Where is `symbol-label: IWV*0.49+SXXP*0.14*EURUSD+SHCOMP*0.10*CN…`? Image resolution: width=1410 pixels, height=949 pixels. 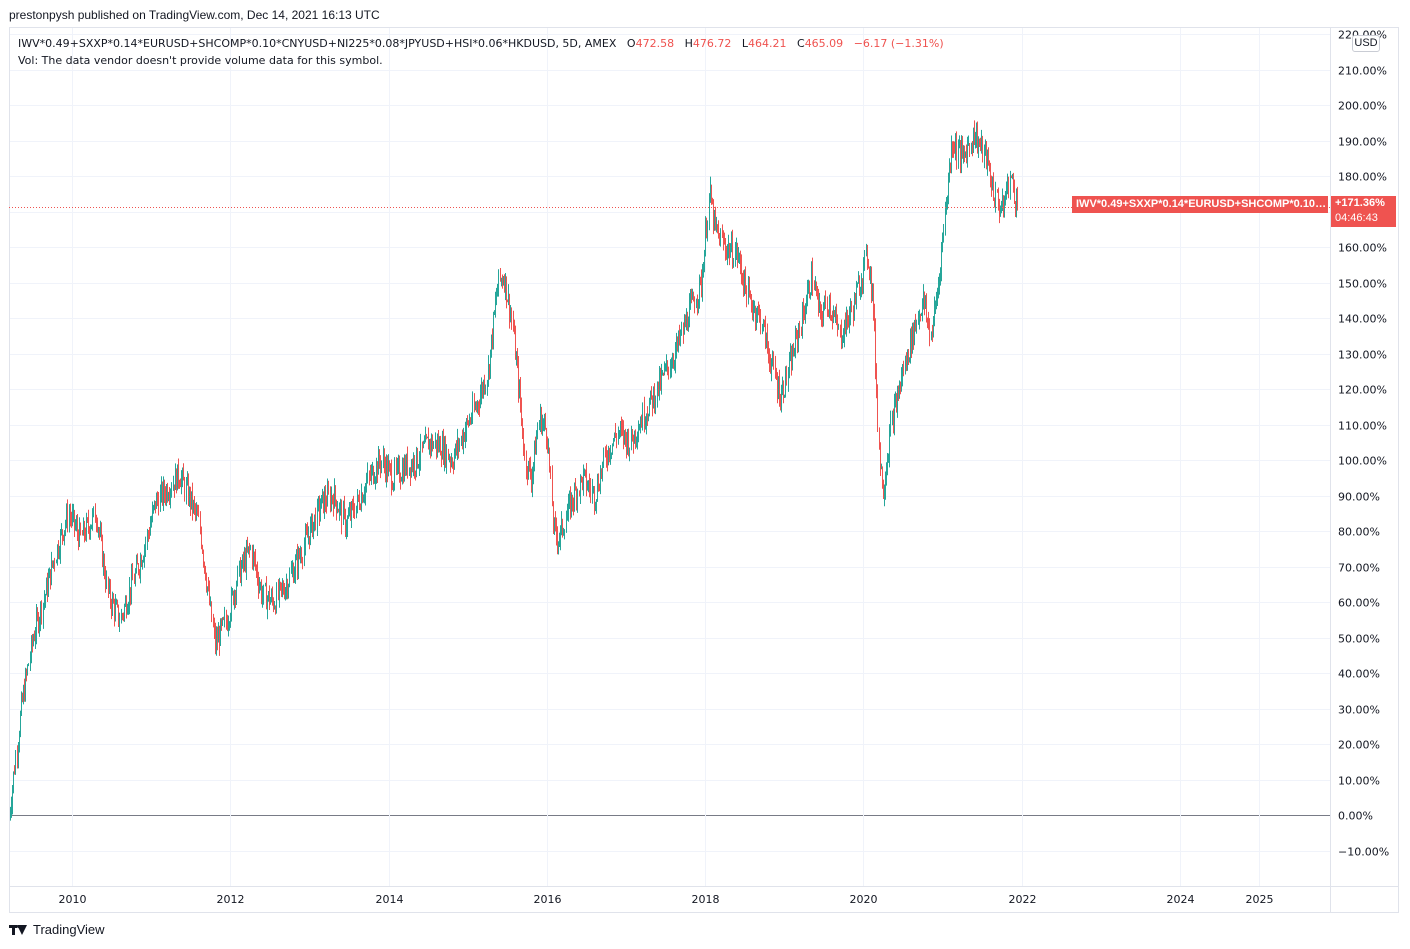
symbol-label: IWV*0.49+SXXP*0.14*EURUSD+SHCOMP*0.10*CN… is located at coordinates (317, 43).